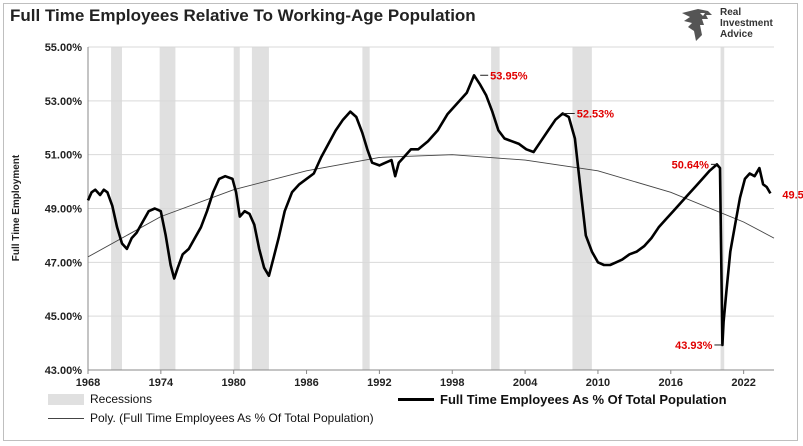 The width and height of the screenshot is (803, 446). I want to click on y-tick-label: 49.00%, so click(64, 210).